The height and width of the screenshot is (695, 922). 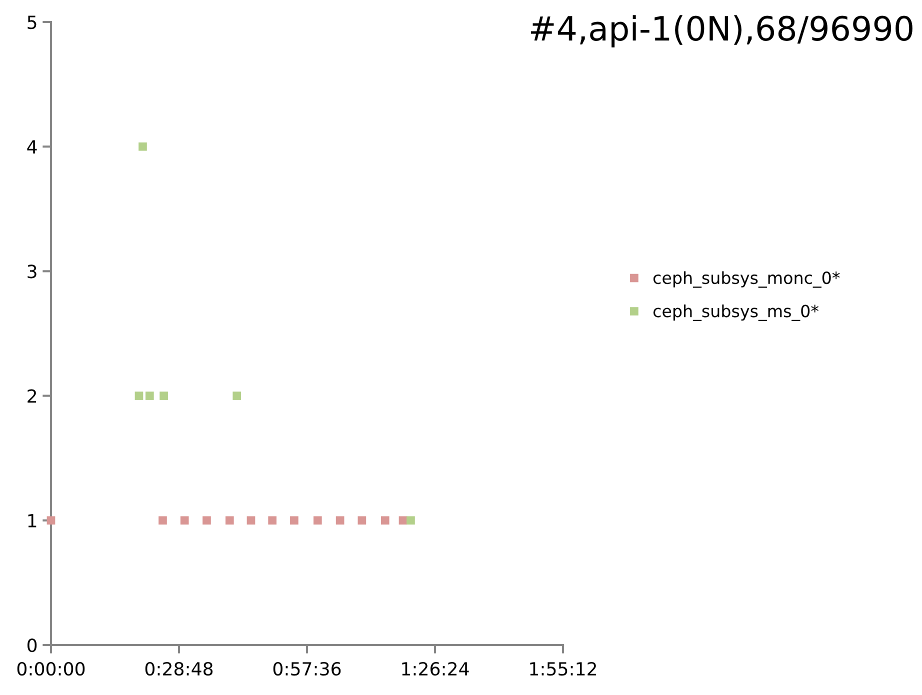 I want to click on x-tick-label: 0:28:48, so click(x=179, y=669).